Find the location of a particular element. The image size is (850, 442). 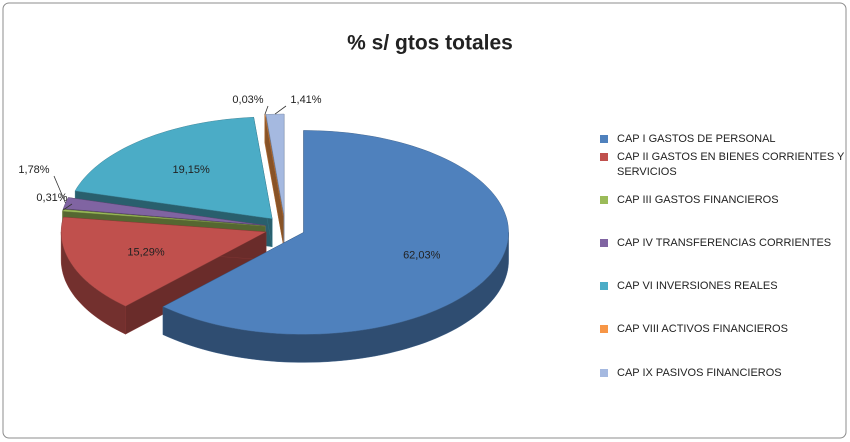

legend-label: CAP VIII ACTIVOS FINANCIEROS is located at coordinates (702, 329).